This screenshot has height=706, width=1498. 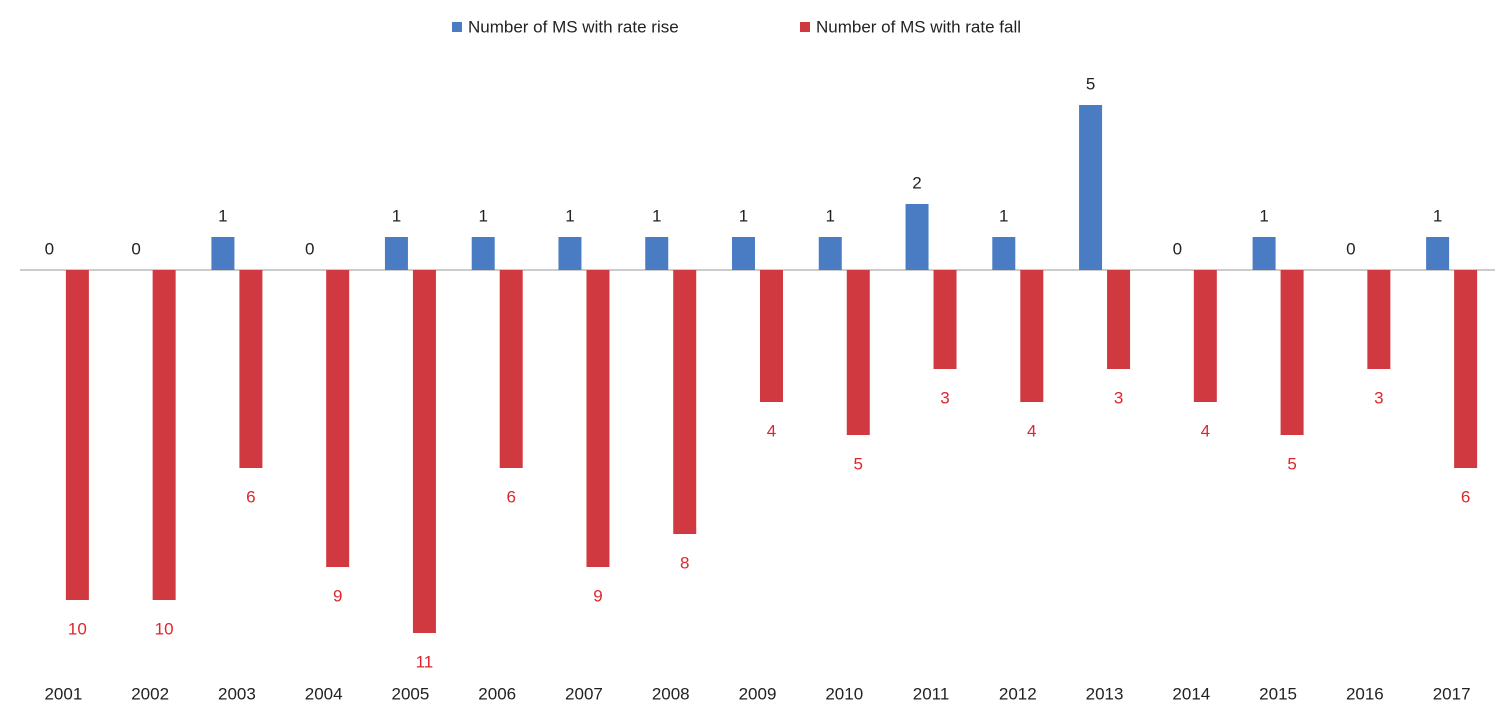 What do you see at coordinates (1191, 693) in the screenshot?
I see `x-tick-label: 2014` at bounding box center [1191, 693].